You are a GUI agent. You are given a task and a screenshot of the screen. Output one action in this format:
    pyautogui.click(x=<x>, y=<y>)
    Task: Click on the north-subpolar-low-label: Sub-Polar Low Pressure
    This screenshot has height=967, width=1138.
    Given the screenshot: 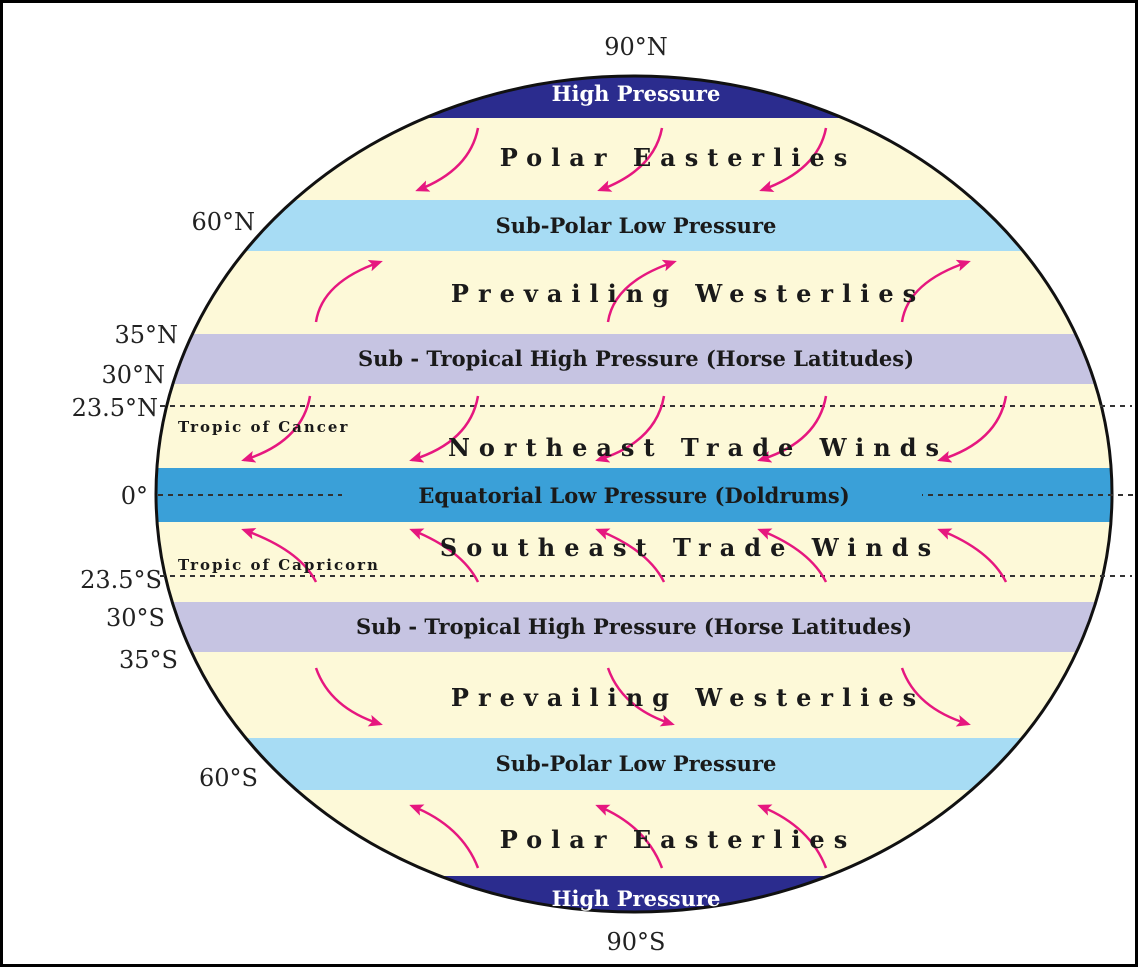 What is the action you would take?
    pyautogui.click(x=636, y=225)
    